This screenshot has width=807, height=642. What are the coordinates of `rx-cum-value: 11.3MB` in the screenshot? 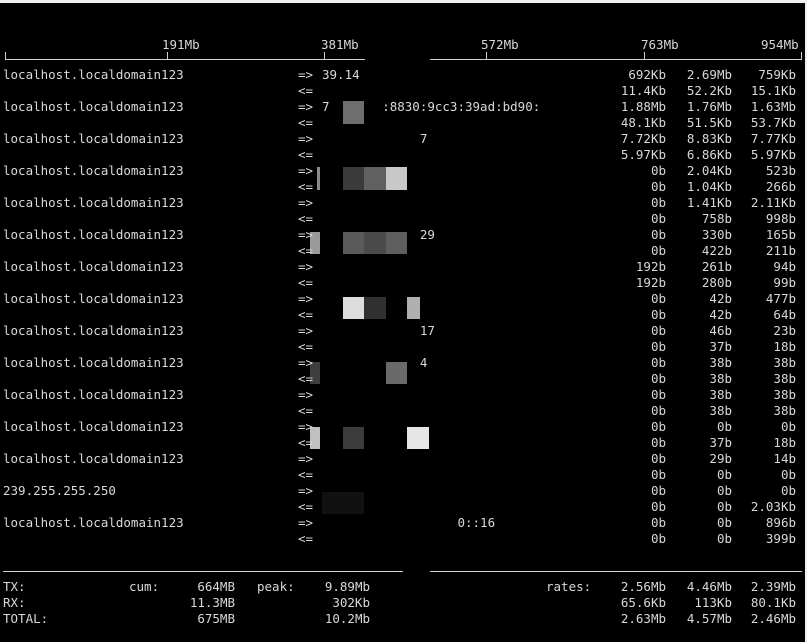 It's located at (212, 602).